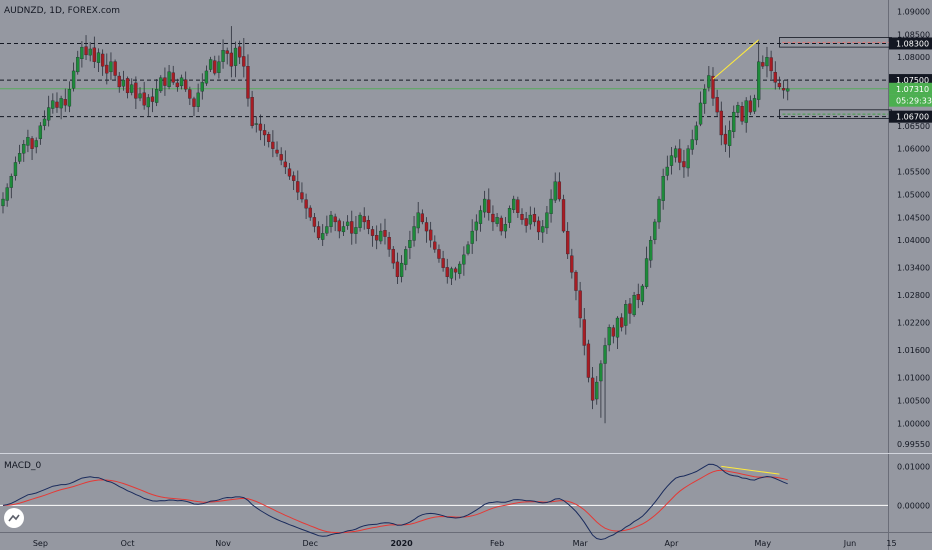 The height and width of the screenshot is (550, 932). Describe the element at coordinates (14, 518) in the screenshot. I see `tradingview-logo-icon` at that location.